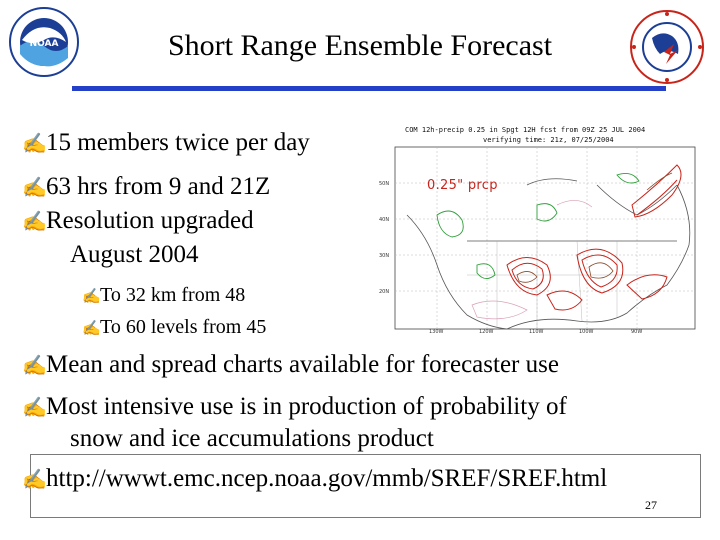  I want to click on noaa-logo: NOAA, so click(44, 42).